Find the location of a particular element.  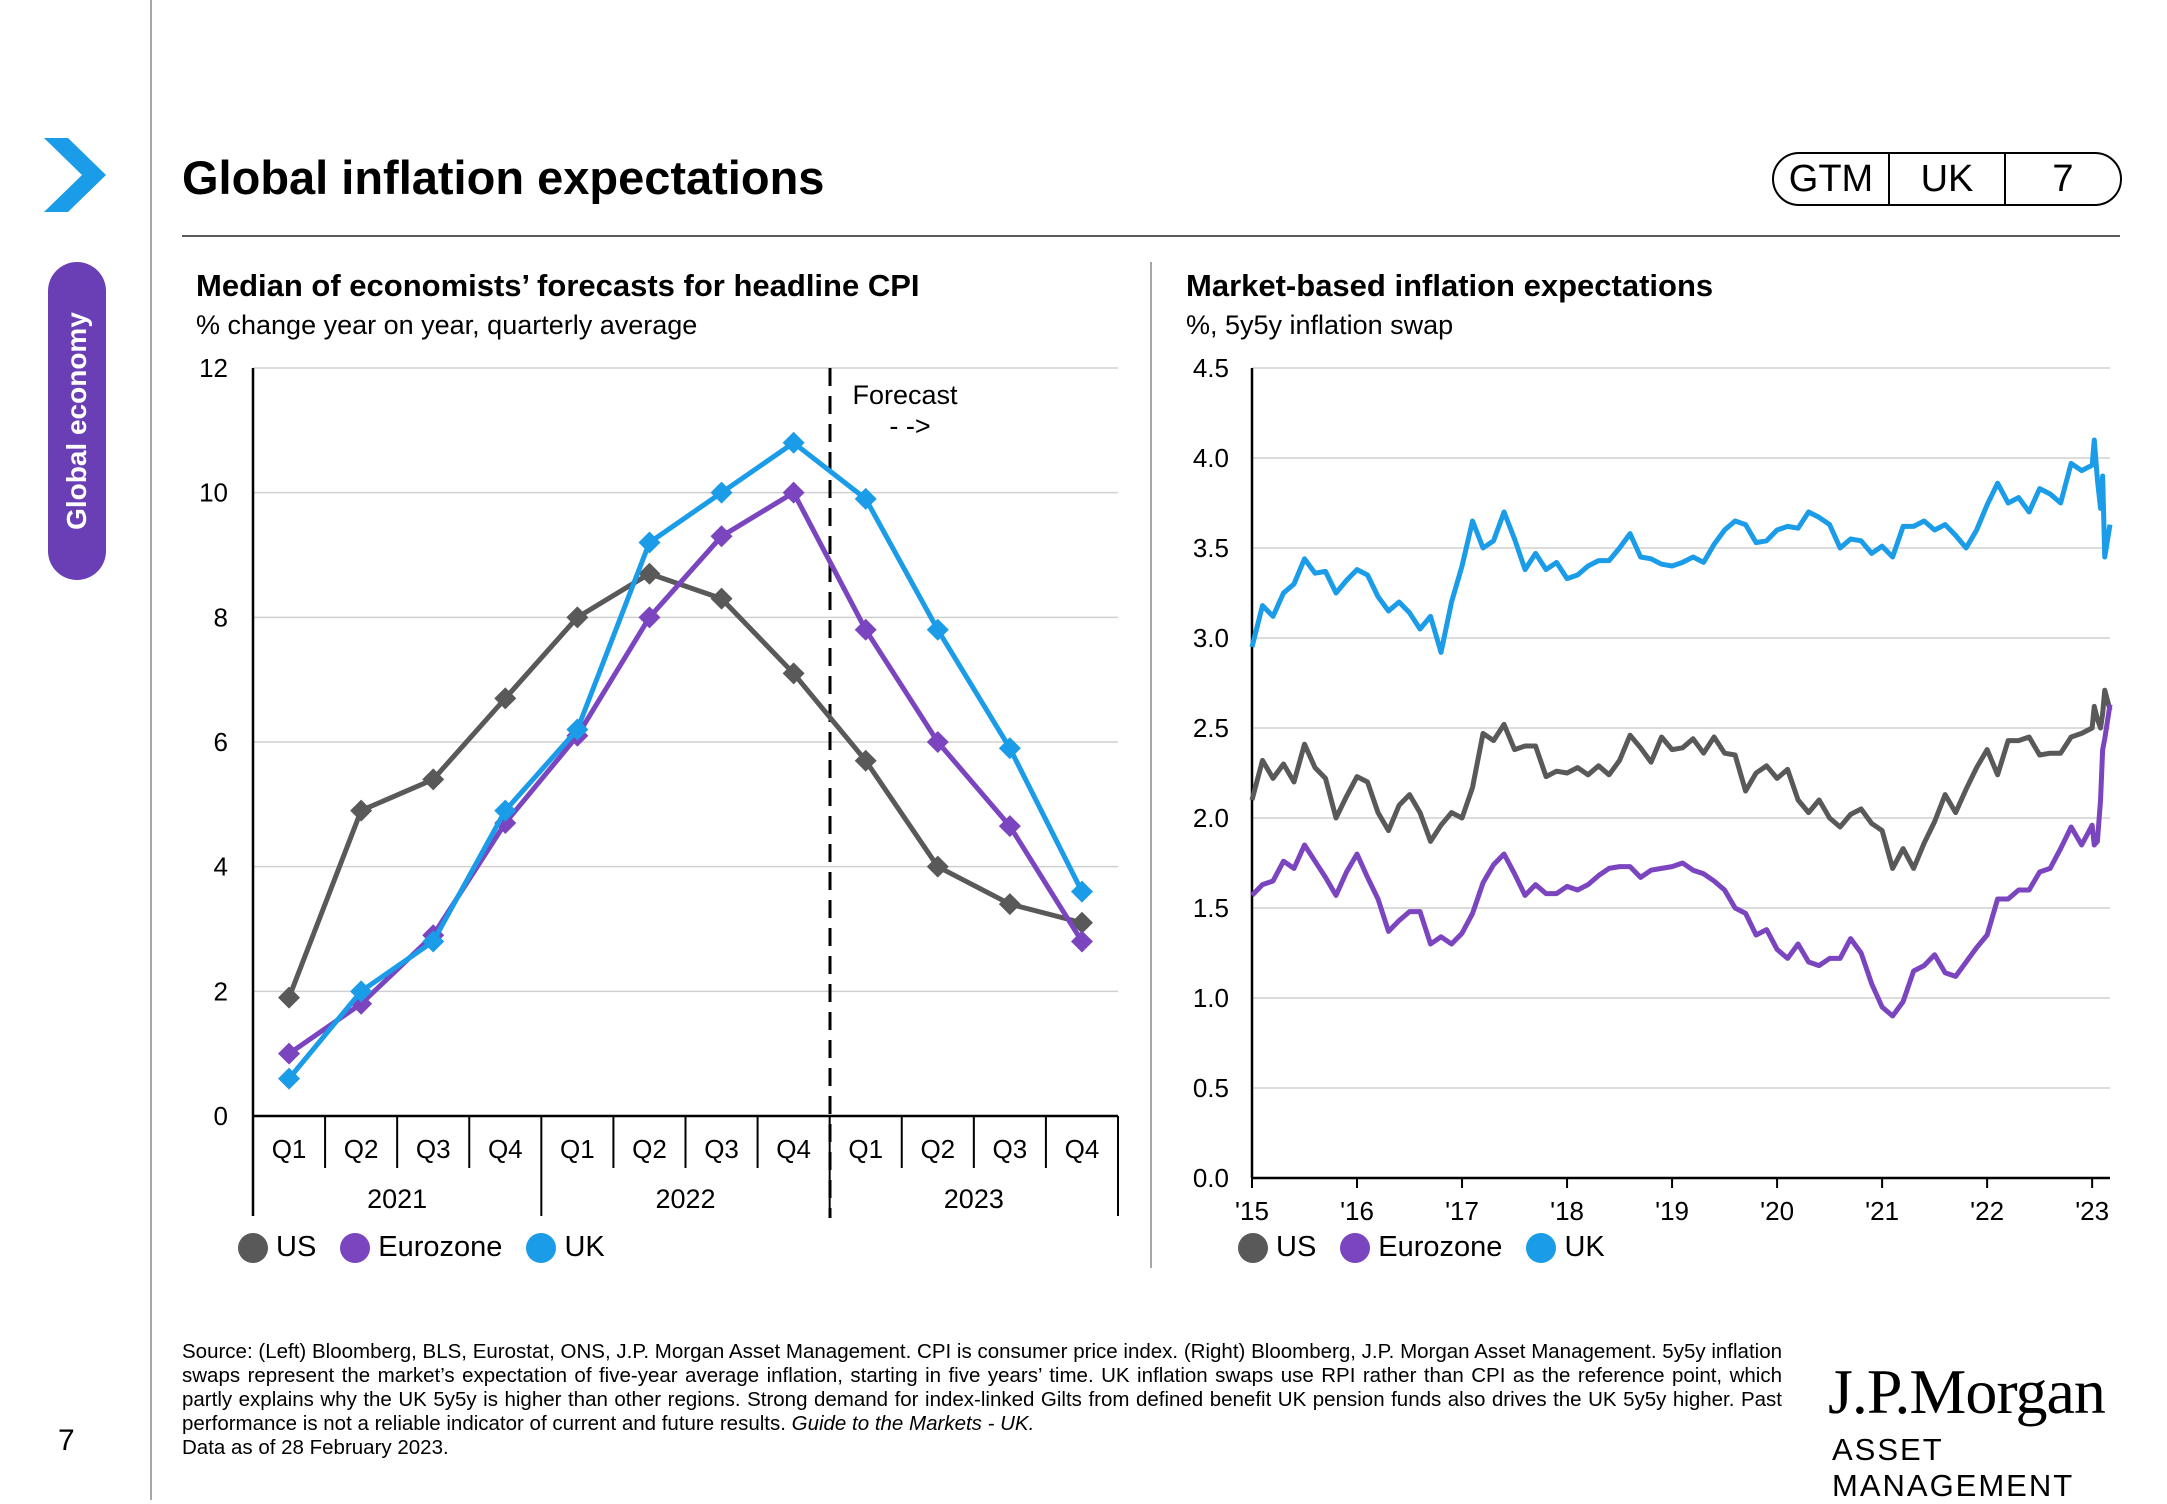

y-tick-label: 8 is located at coordinates (221, 617).